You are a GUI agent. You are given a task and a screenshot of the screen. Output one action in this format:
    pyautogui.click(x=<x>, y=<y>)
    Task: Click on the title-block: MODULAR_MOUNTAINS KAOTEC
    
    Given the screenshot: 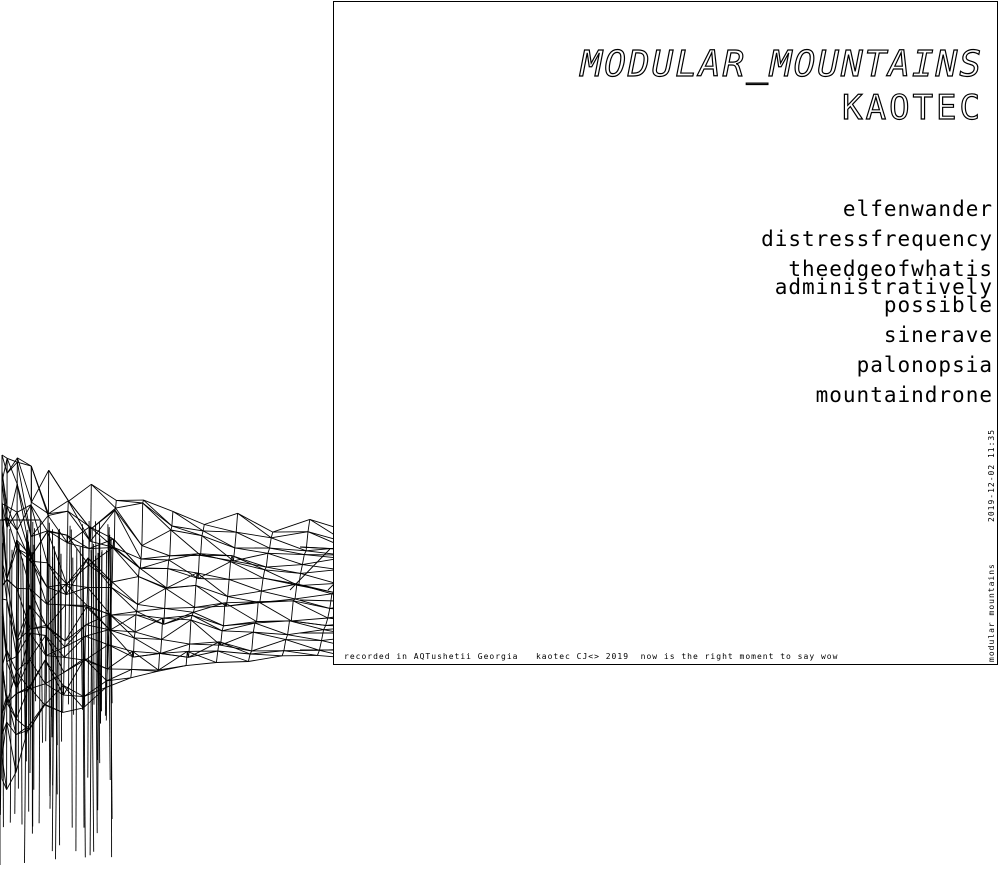 What is the action you would take?
    pyautogui.click(x=781, y=85)
    